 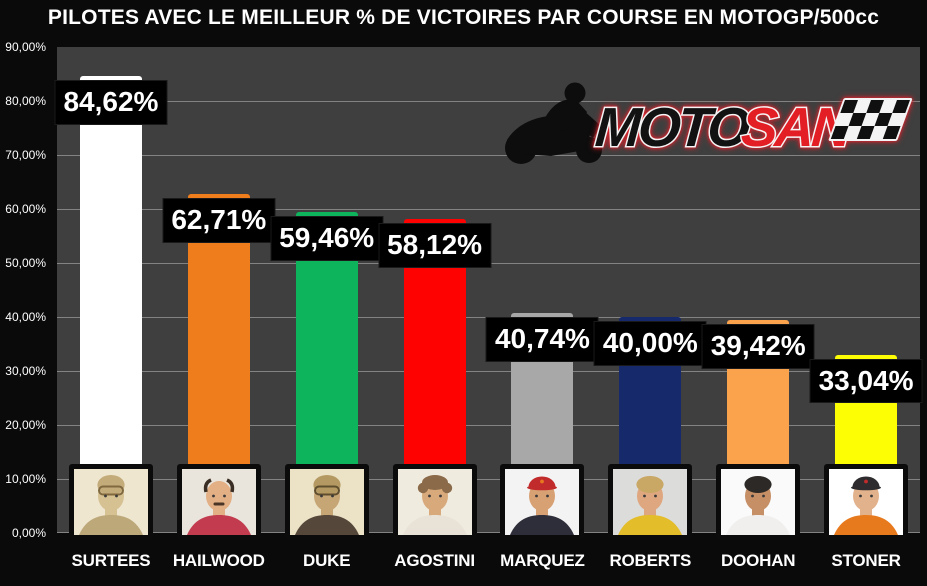 I want to click on x-axis-label: HAILWOOD, so click(x=218, y=560).